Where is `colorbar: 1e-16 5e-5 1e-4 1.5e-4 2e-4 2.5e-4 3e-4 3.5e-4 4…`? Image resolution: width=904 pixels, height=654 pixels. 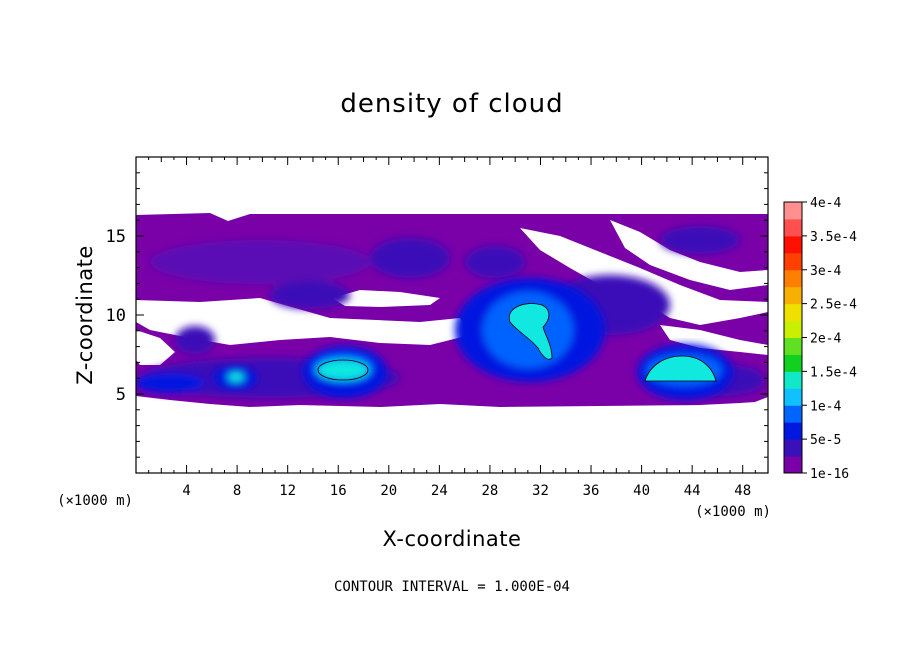 colorbar: 1e-16 5e-5 1e-4 1.5e-4 2e-4 2.5e-4 3e-4 3.5e-4 4… is located at coordinates (820, 339).